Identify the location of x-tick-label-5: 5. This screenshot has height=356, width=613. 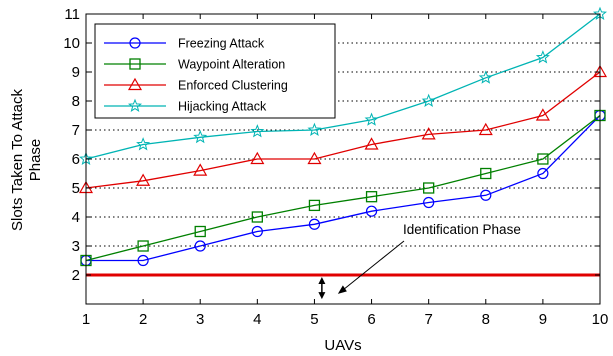
(314, 319).